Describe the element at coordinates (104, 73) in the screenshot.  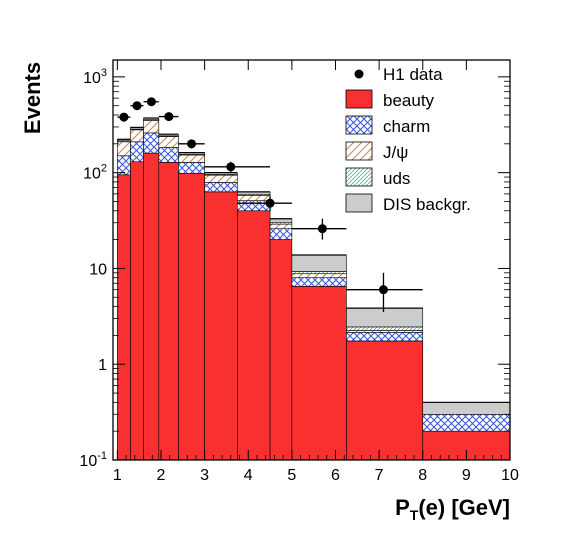
I see `y-tick-exponent: 3` at that location.